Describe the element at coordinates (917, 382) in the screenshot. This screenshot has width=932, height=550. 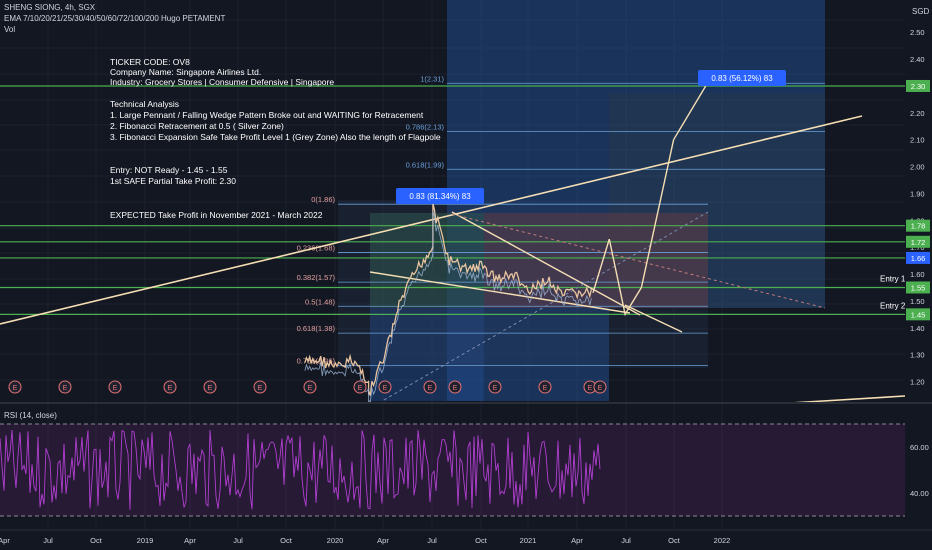
I see `price-tick-label: 1.20` at that location.